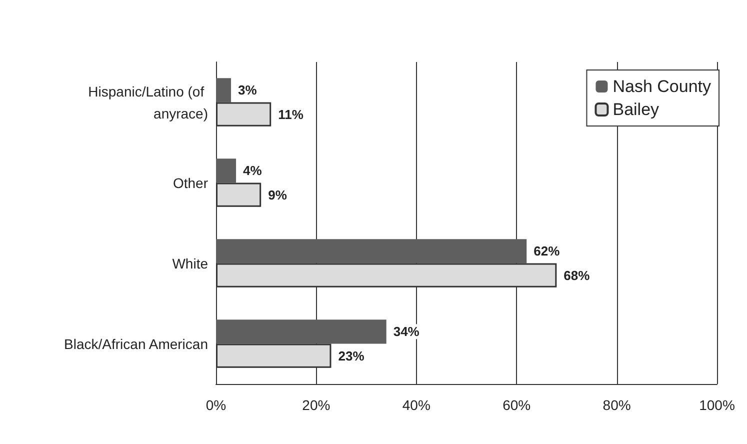 This screenshot has width=747, height=444. What do you see at coordinates (190, 182) in the screenshot?
I see `y-tick-label: Other` at bounding box center [190, 182].